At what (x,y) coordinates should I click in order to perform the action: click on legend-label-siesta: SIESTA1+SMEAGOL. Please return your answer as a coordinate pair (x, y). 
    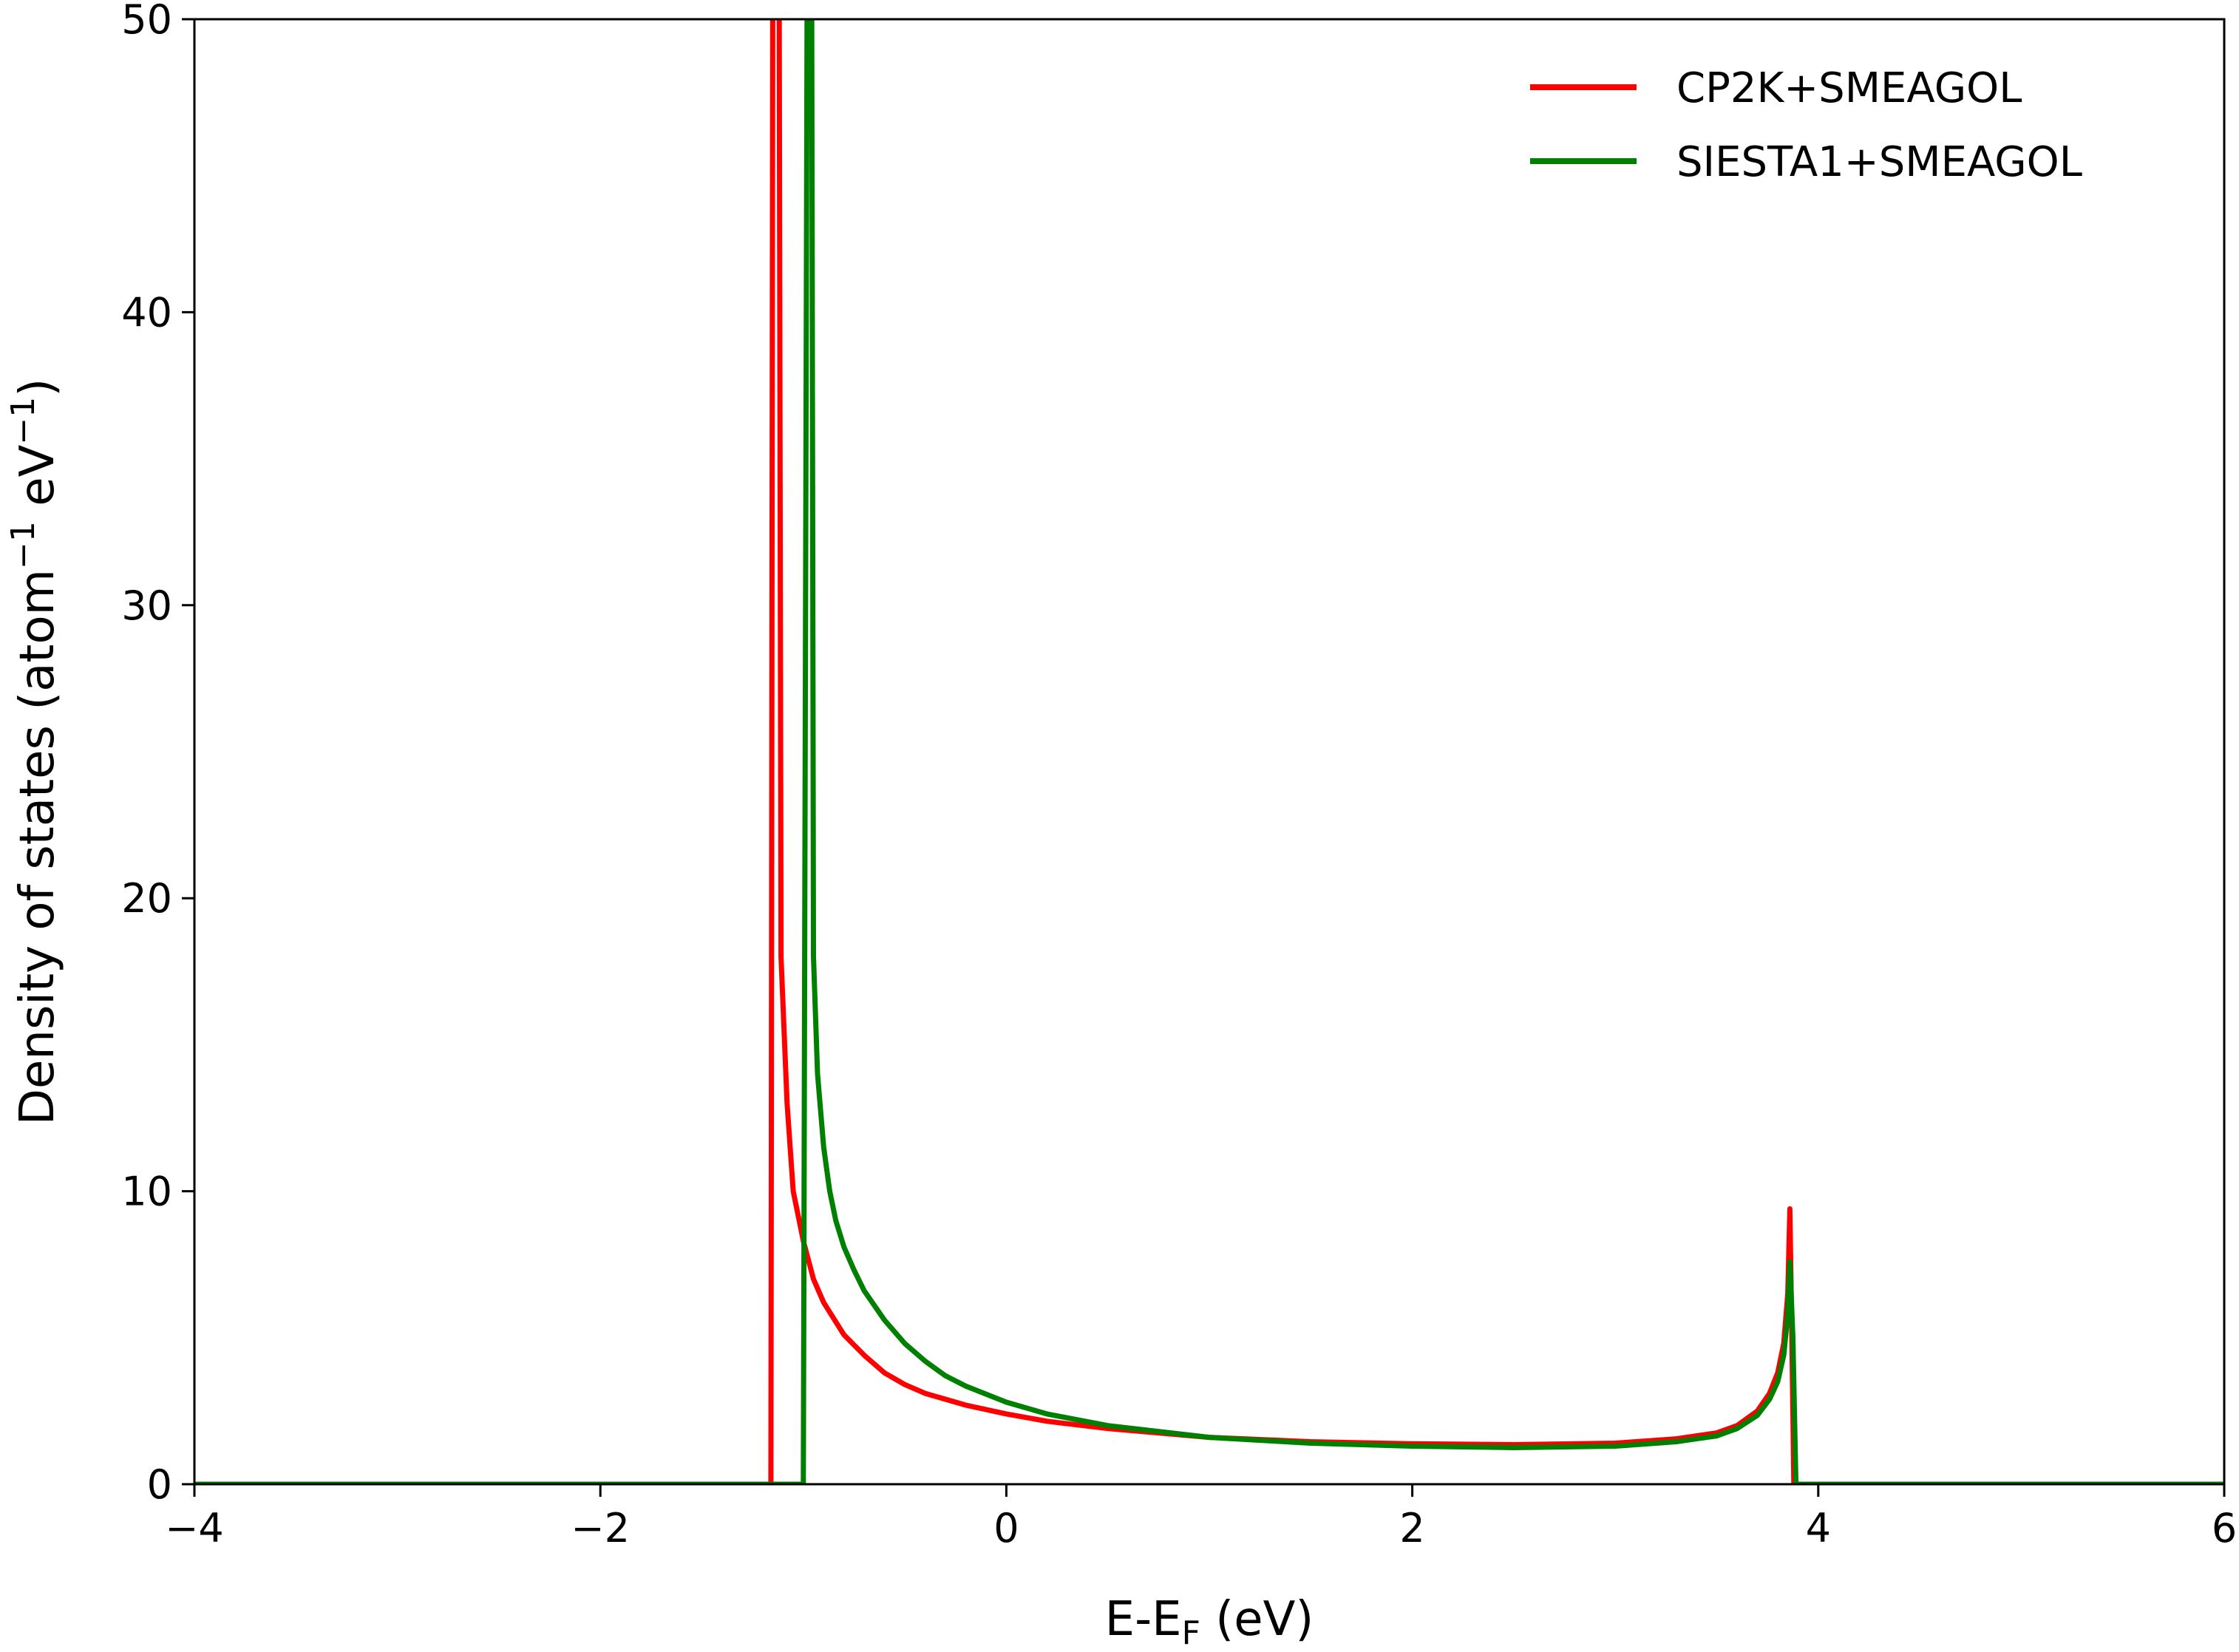
    Looking at the image, I should click on (1879, 162).